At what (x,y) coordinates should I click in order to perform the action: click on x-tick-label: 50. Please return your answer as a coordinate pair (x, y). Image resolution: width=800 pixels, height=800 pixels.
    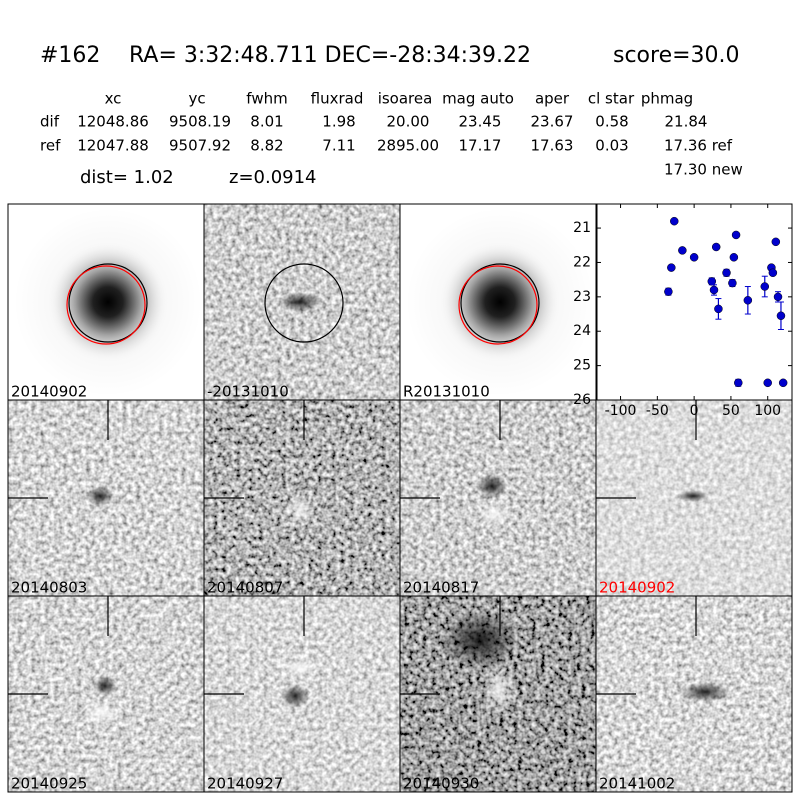
    Looking at the image, I should click on (731, 411).